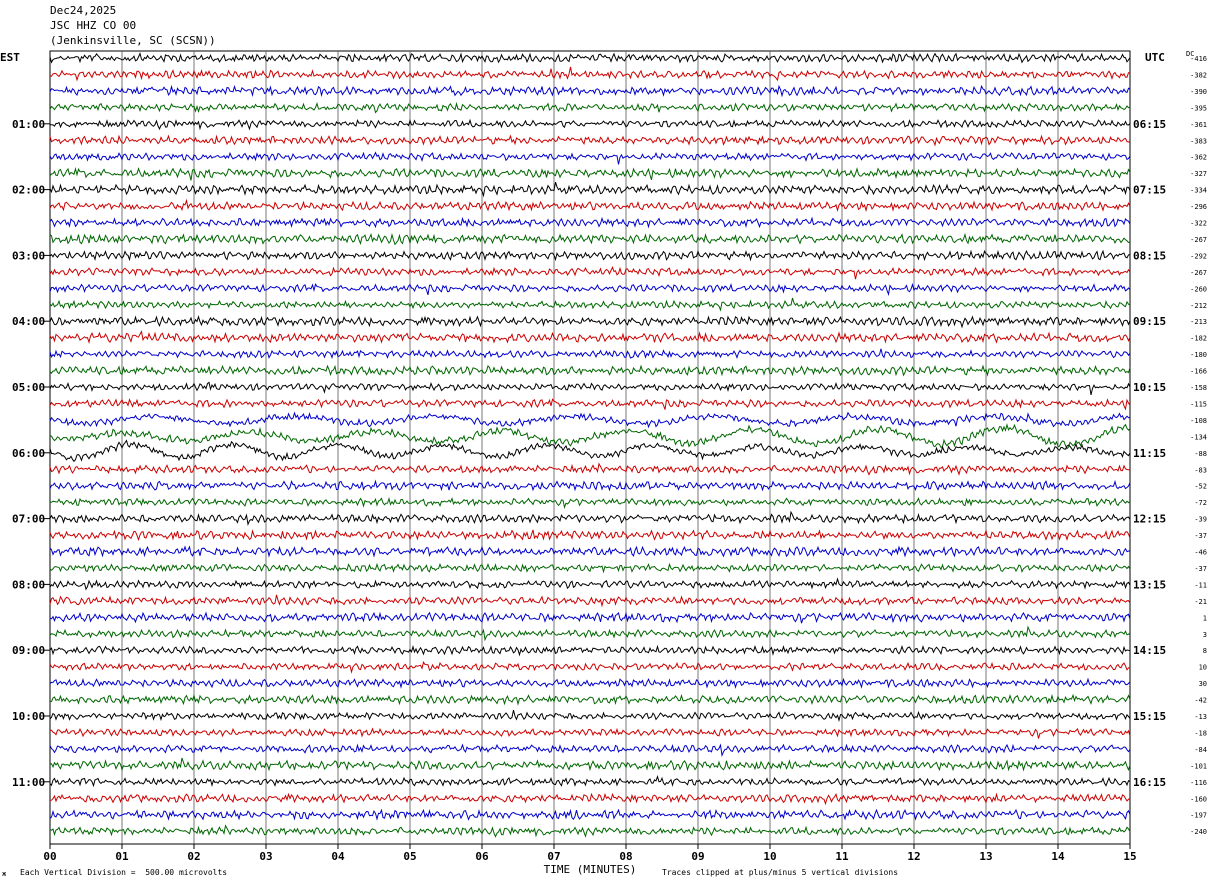  Describe the element at coordinates (1200, 454) in the screenshot. I see `dc-offset-value: -88` at that location.